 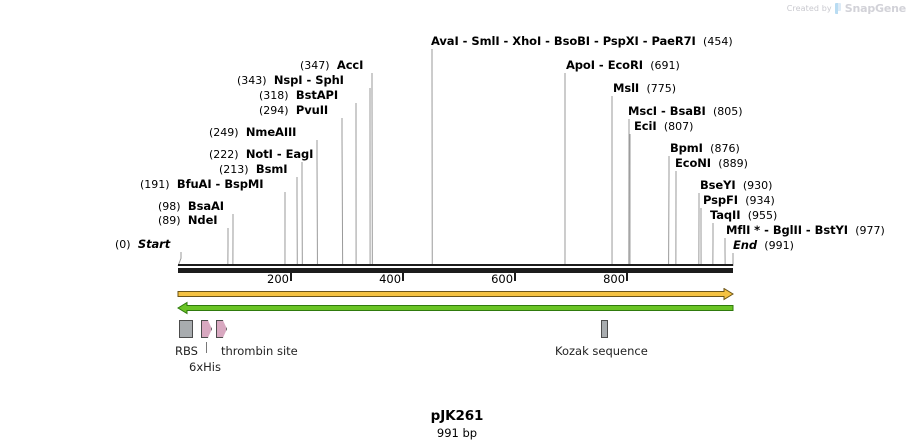 What do you see at coordinates (390, 279) in the screenshot?
I see `ruler-tick-label: 400` at bounding box center [390, 279].